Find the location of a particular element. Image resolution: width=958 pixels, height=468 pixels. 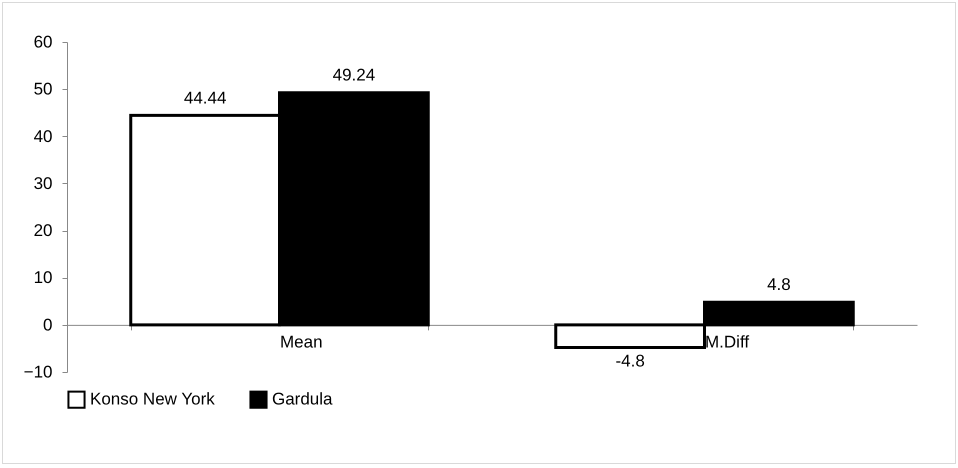

data-label: -4.8 is located at coordinates (630, 360).